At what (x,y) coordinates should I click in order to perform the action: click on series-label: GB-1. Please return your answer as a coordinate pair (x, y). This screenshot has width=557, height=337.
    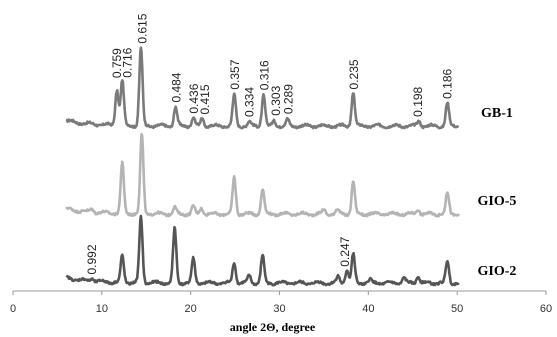
    Looking at the image, I should click on (497, 113).